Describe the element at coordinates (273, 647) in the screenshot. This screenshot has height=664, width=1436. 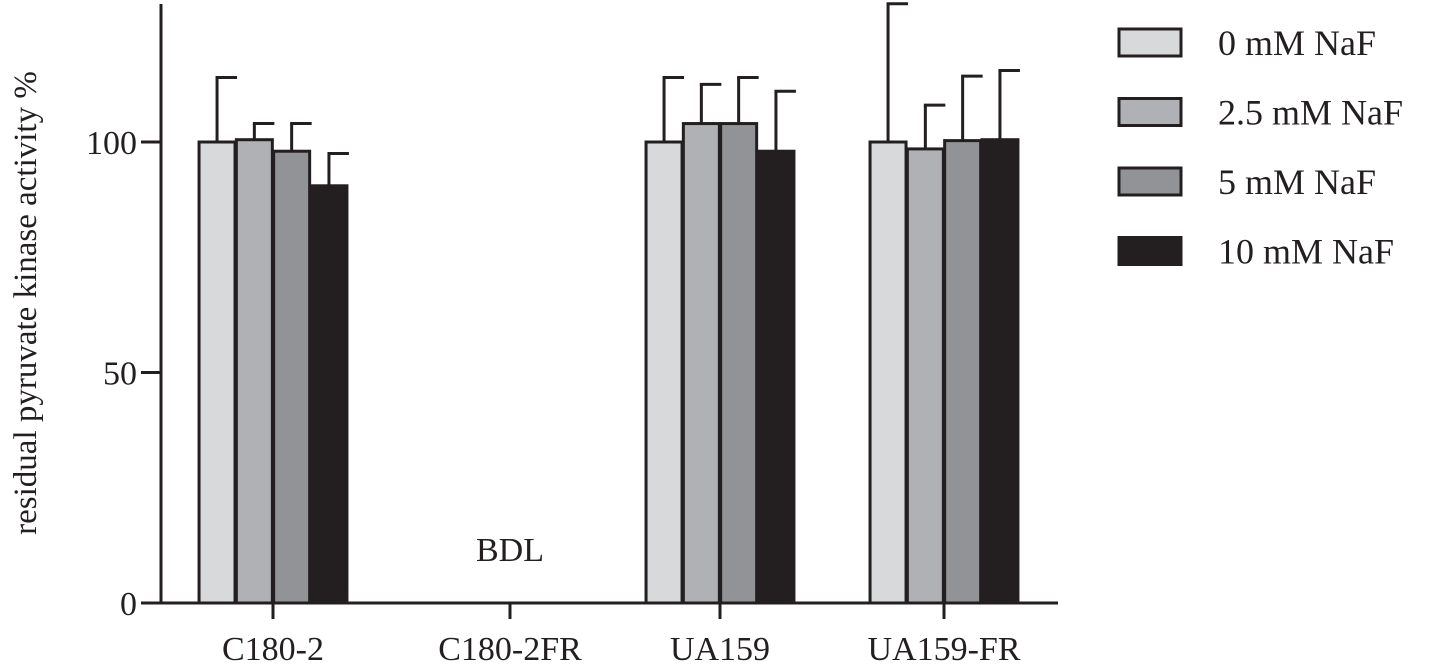
I see `x-tick-label-c180-2: C180-2` at that location.